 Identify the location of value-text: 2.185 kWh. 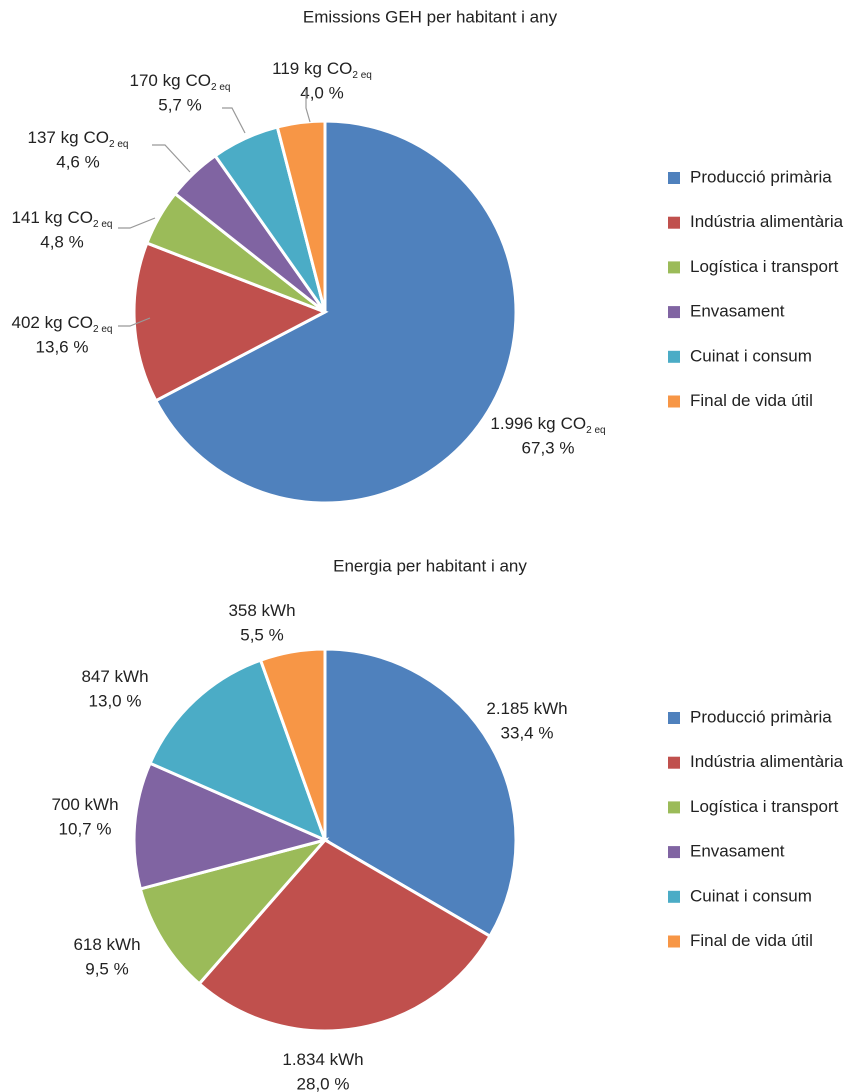
(526, 708).